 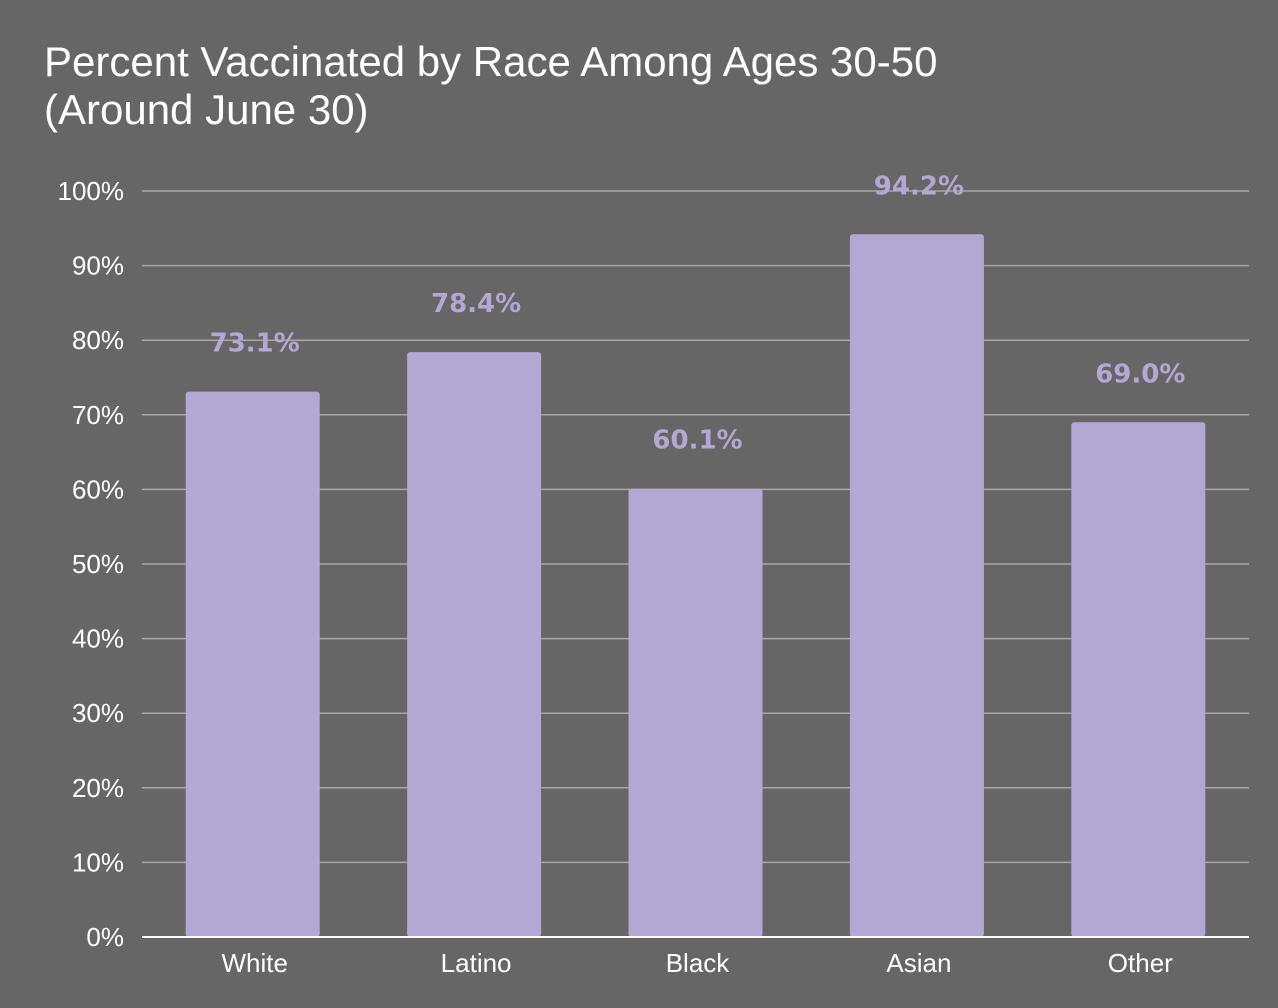 I want to click on data-label-latino: 78.4%, so click(x=476, y=304).